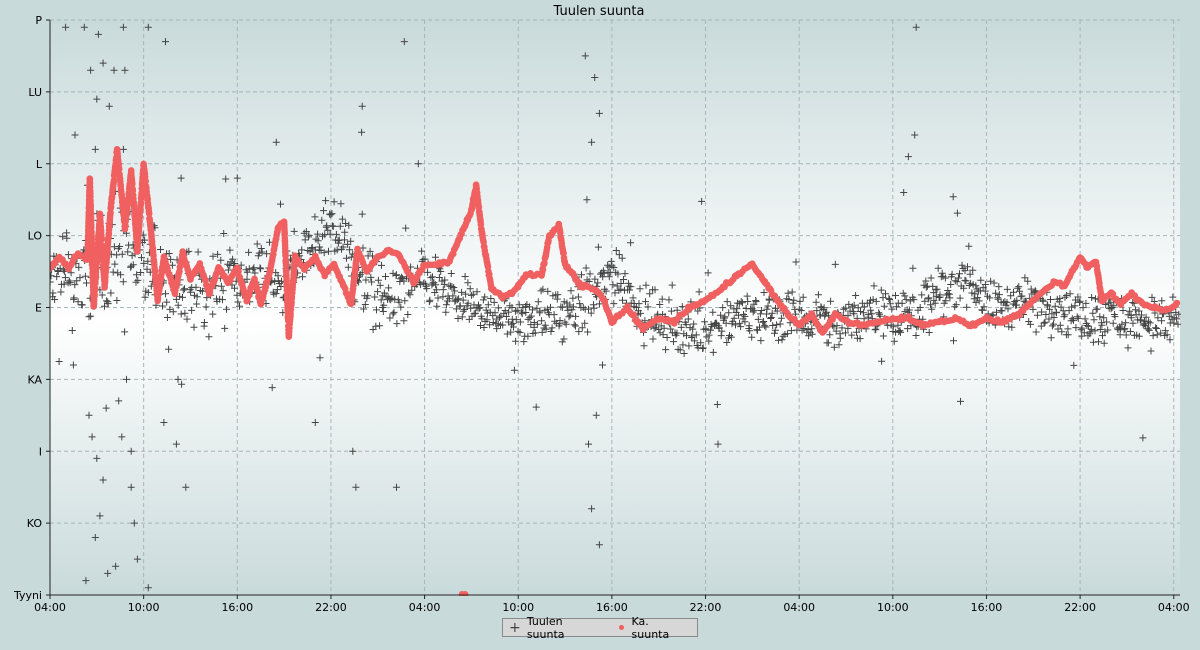 The width and height of the screenshot is (1200, 650). Describe the element at coordinates (27, 595) in the screenshot. I see `y-tick-label: Tyyni` at that location.